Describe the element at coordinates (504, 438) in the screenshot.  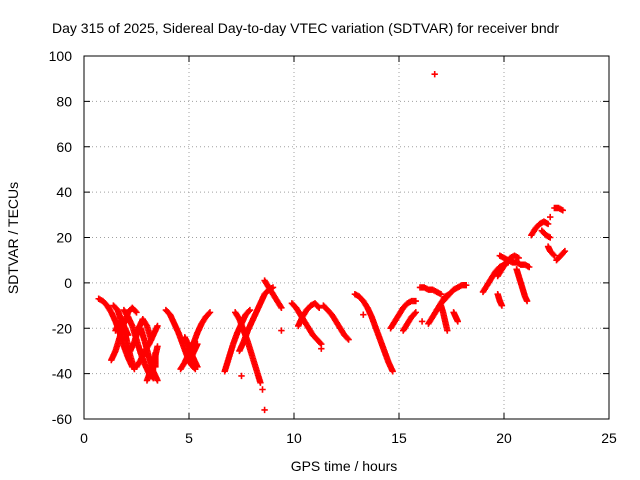
I see `x-tick-label: 20` at that location.